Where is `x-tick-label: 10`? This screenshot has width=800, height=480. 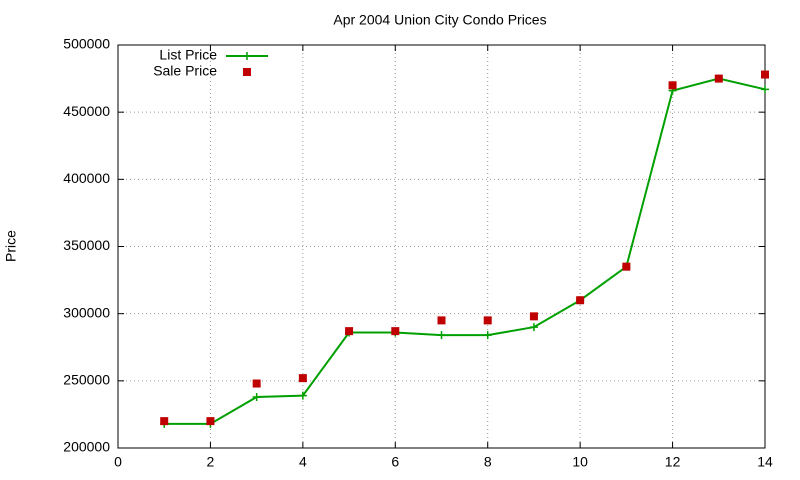 x-tick-label: 10 is located at coordinates (580, 462).